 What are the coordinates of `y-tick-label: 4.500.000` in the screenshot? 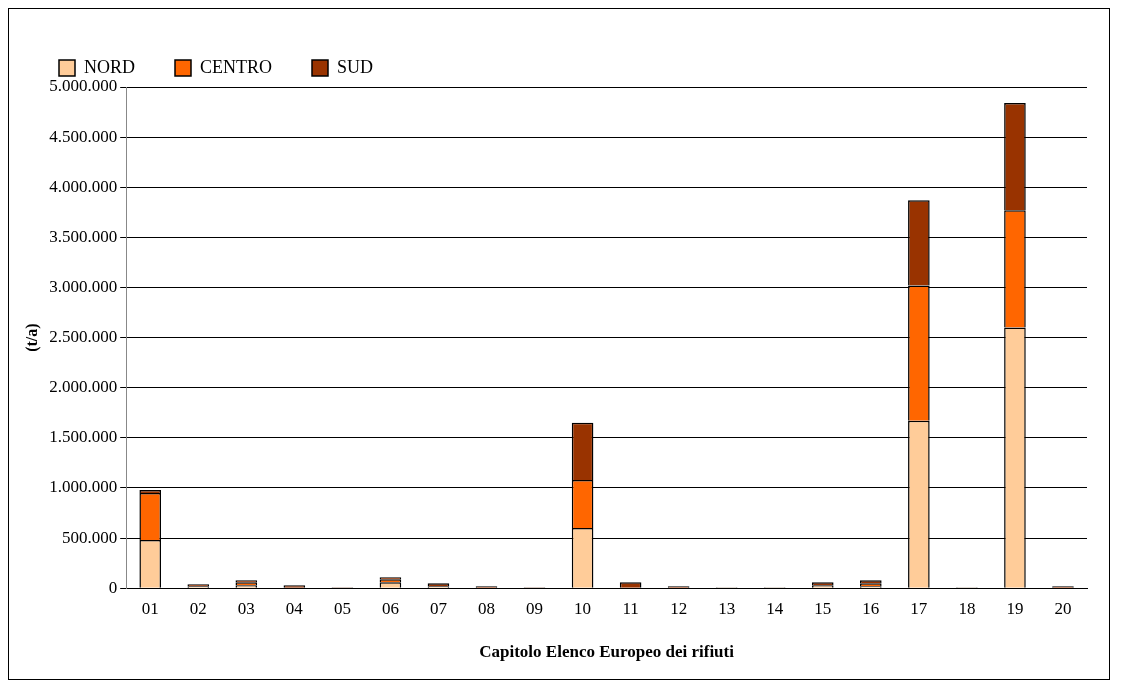 It's located at (83, 136).